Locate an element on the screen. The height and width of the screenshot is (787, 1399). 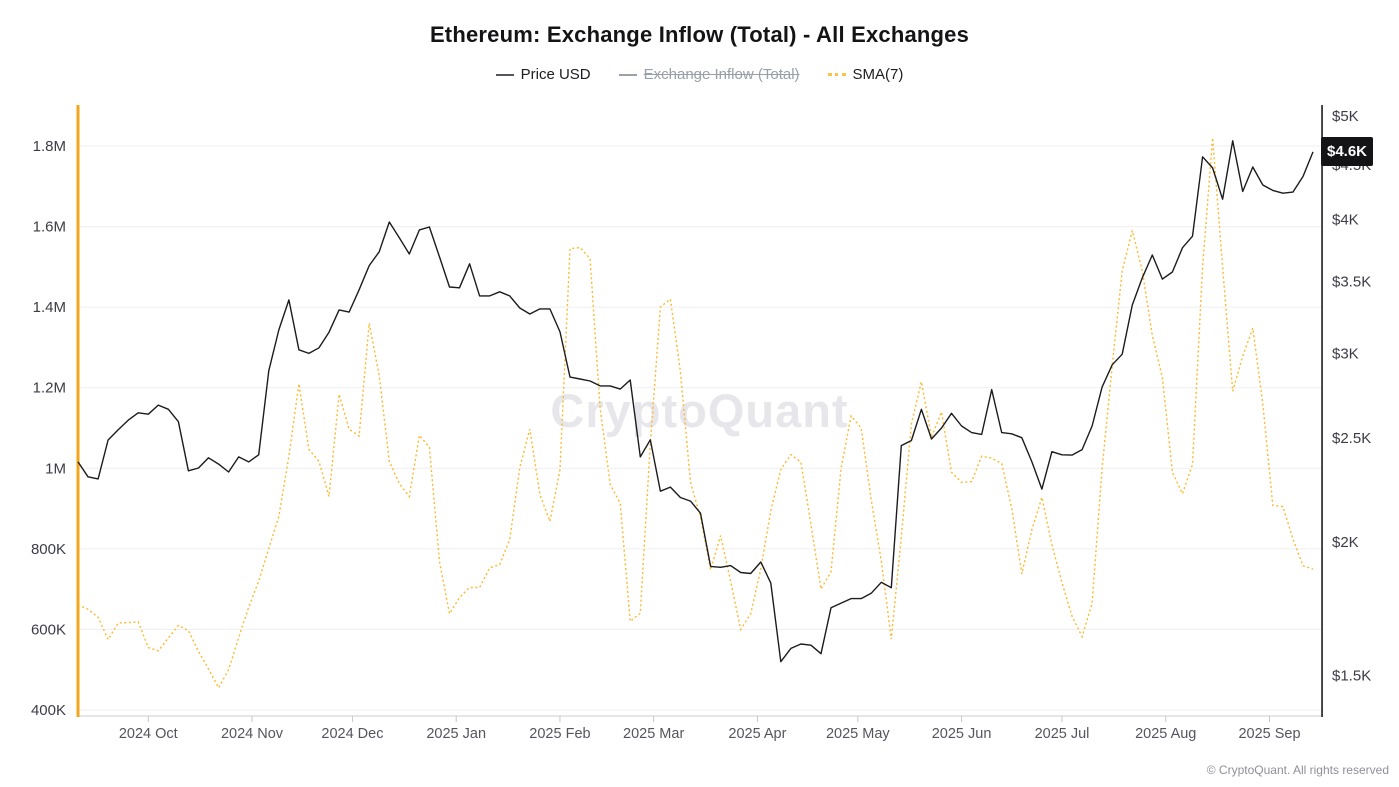
left-axis-tick-label: 1.8M is located at coordinates (49, 146).